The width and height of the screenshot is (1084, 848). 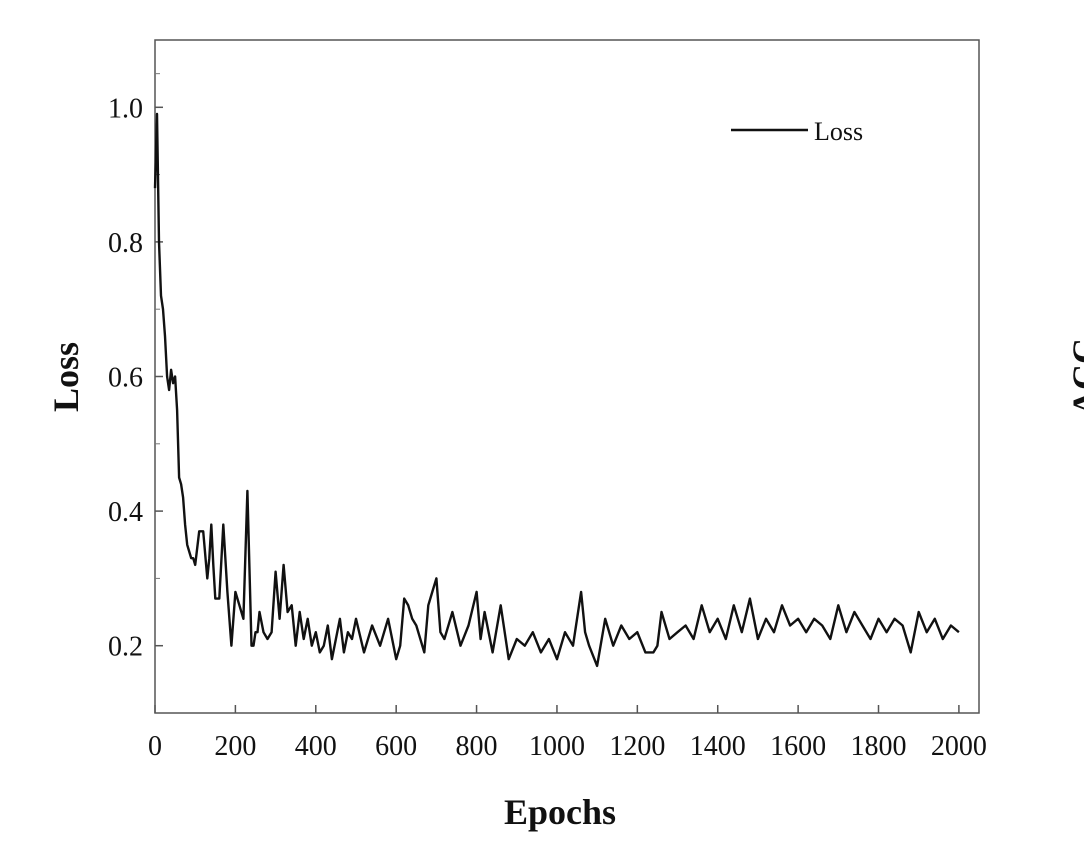 What do you see at coordinates (125, 647) in the screenshot?
I see `y-tick-label: 0.2` at bounding box center [125, 647].